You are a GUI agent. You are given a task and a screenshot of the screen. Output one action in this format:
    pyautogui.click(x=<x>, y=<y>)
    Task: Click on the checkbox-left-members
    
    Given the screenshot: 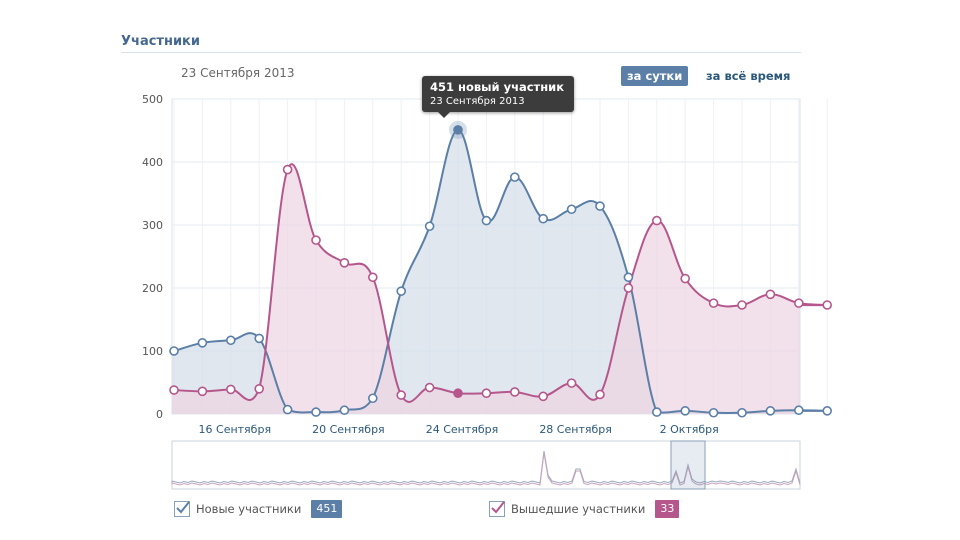 What is the action you would take?
    pyautogui.click(x=497, y=509)
    